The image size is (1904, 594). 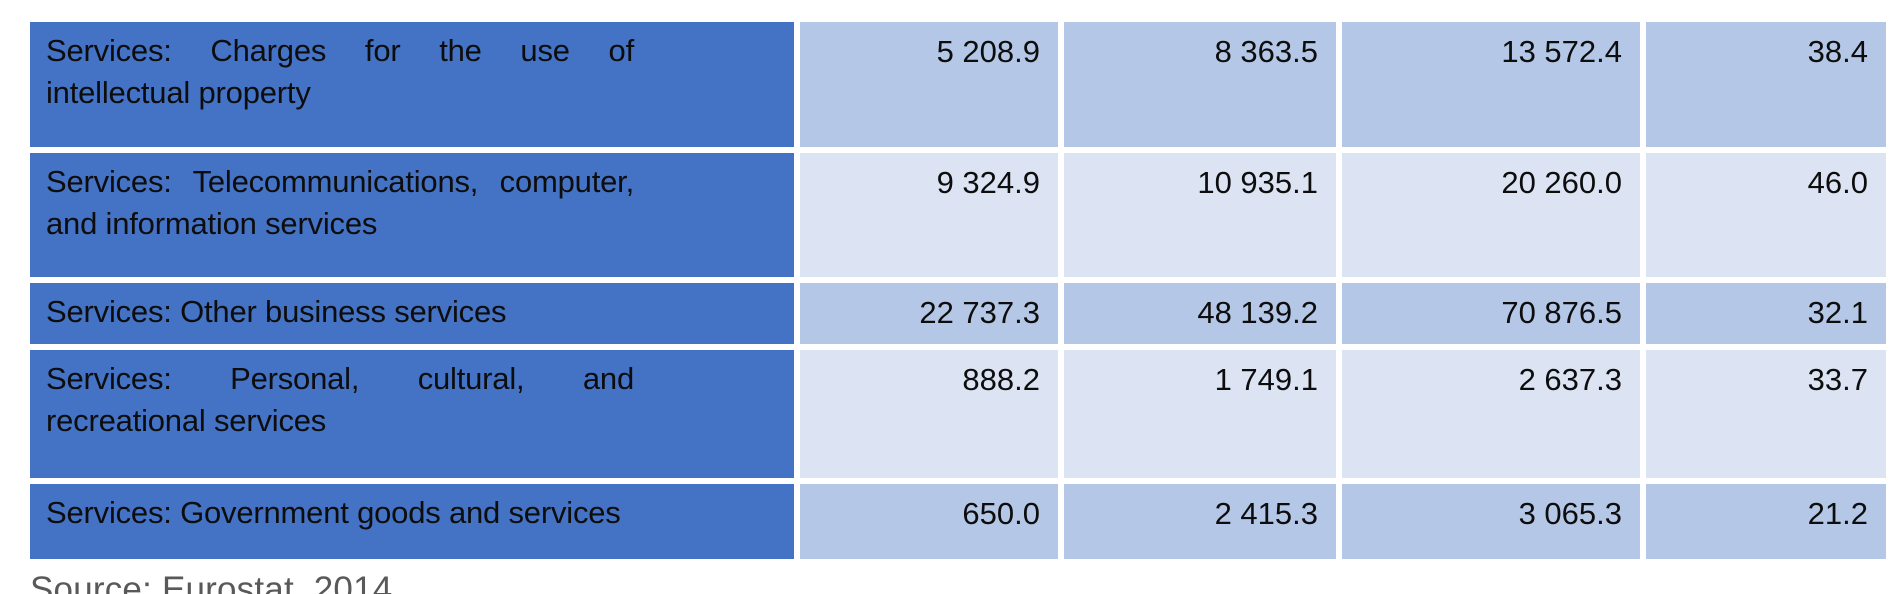 What do you see at coordinates (929, 414) in the screenshot?
I see `value-cell: 888.2` at bounding box center [929, 414].